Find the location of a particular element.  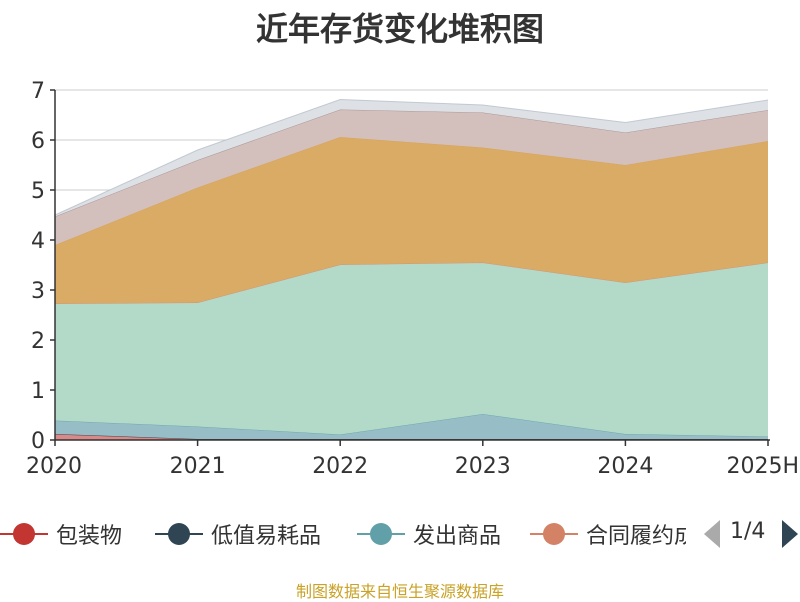

legend-item-0: 包装物 is located at coordinates (61, 534).